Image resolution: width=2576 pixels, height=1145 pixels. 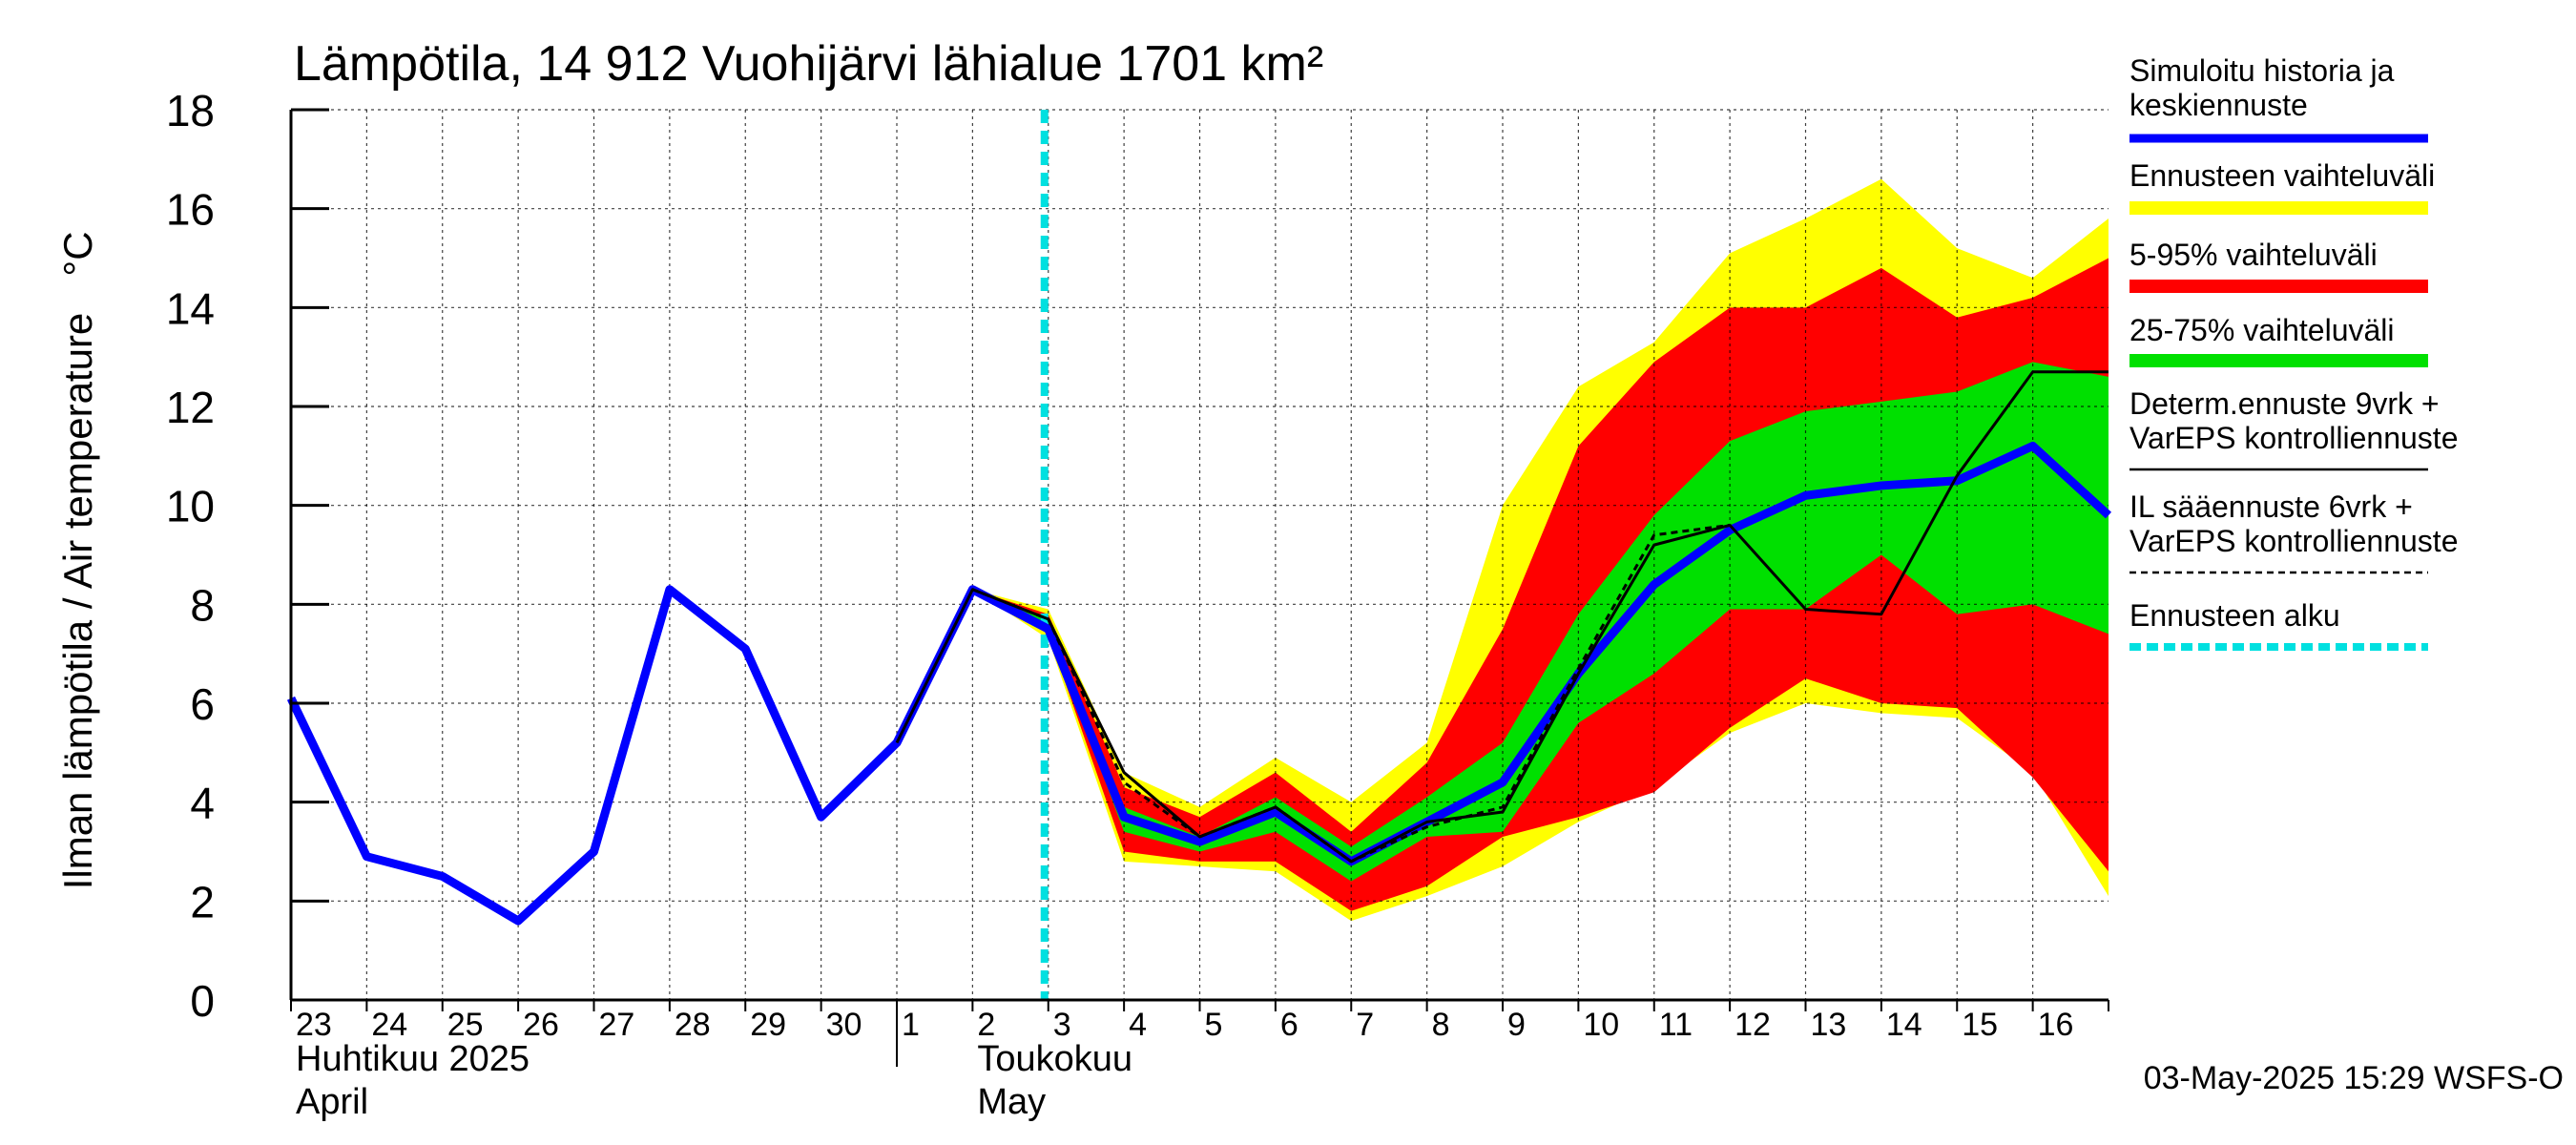 What do you see at coordinates (2284, 404) in the screenshot?
I see `legend-label: Determ.ennuste 9vrk +` at bounding box center [2284, 404].